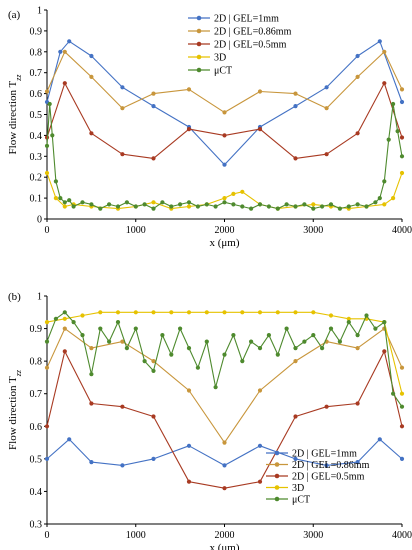 Image resolution: width=412 pixels, height=550 pixels. I want to click on y-tick-label: 0, so click(39, 220).